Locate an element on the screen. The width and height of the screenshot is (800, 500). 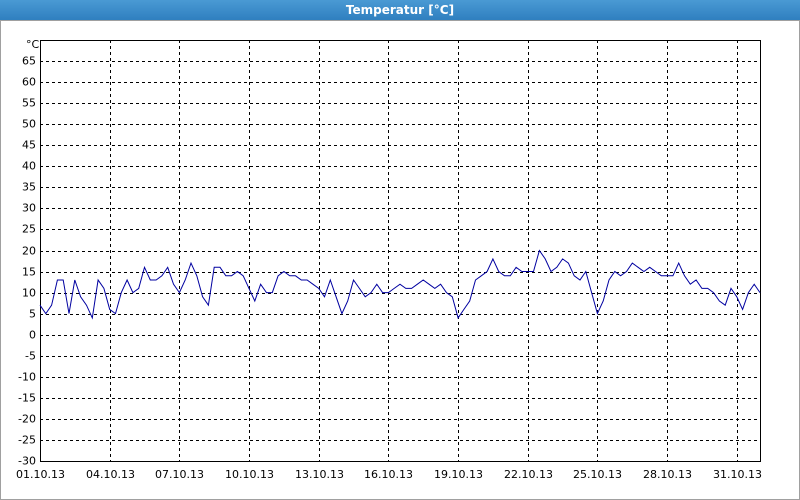
x-tick-label: 10.10.13 is located at coordinates (249, 474).